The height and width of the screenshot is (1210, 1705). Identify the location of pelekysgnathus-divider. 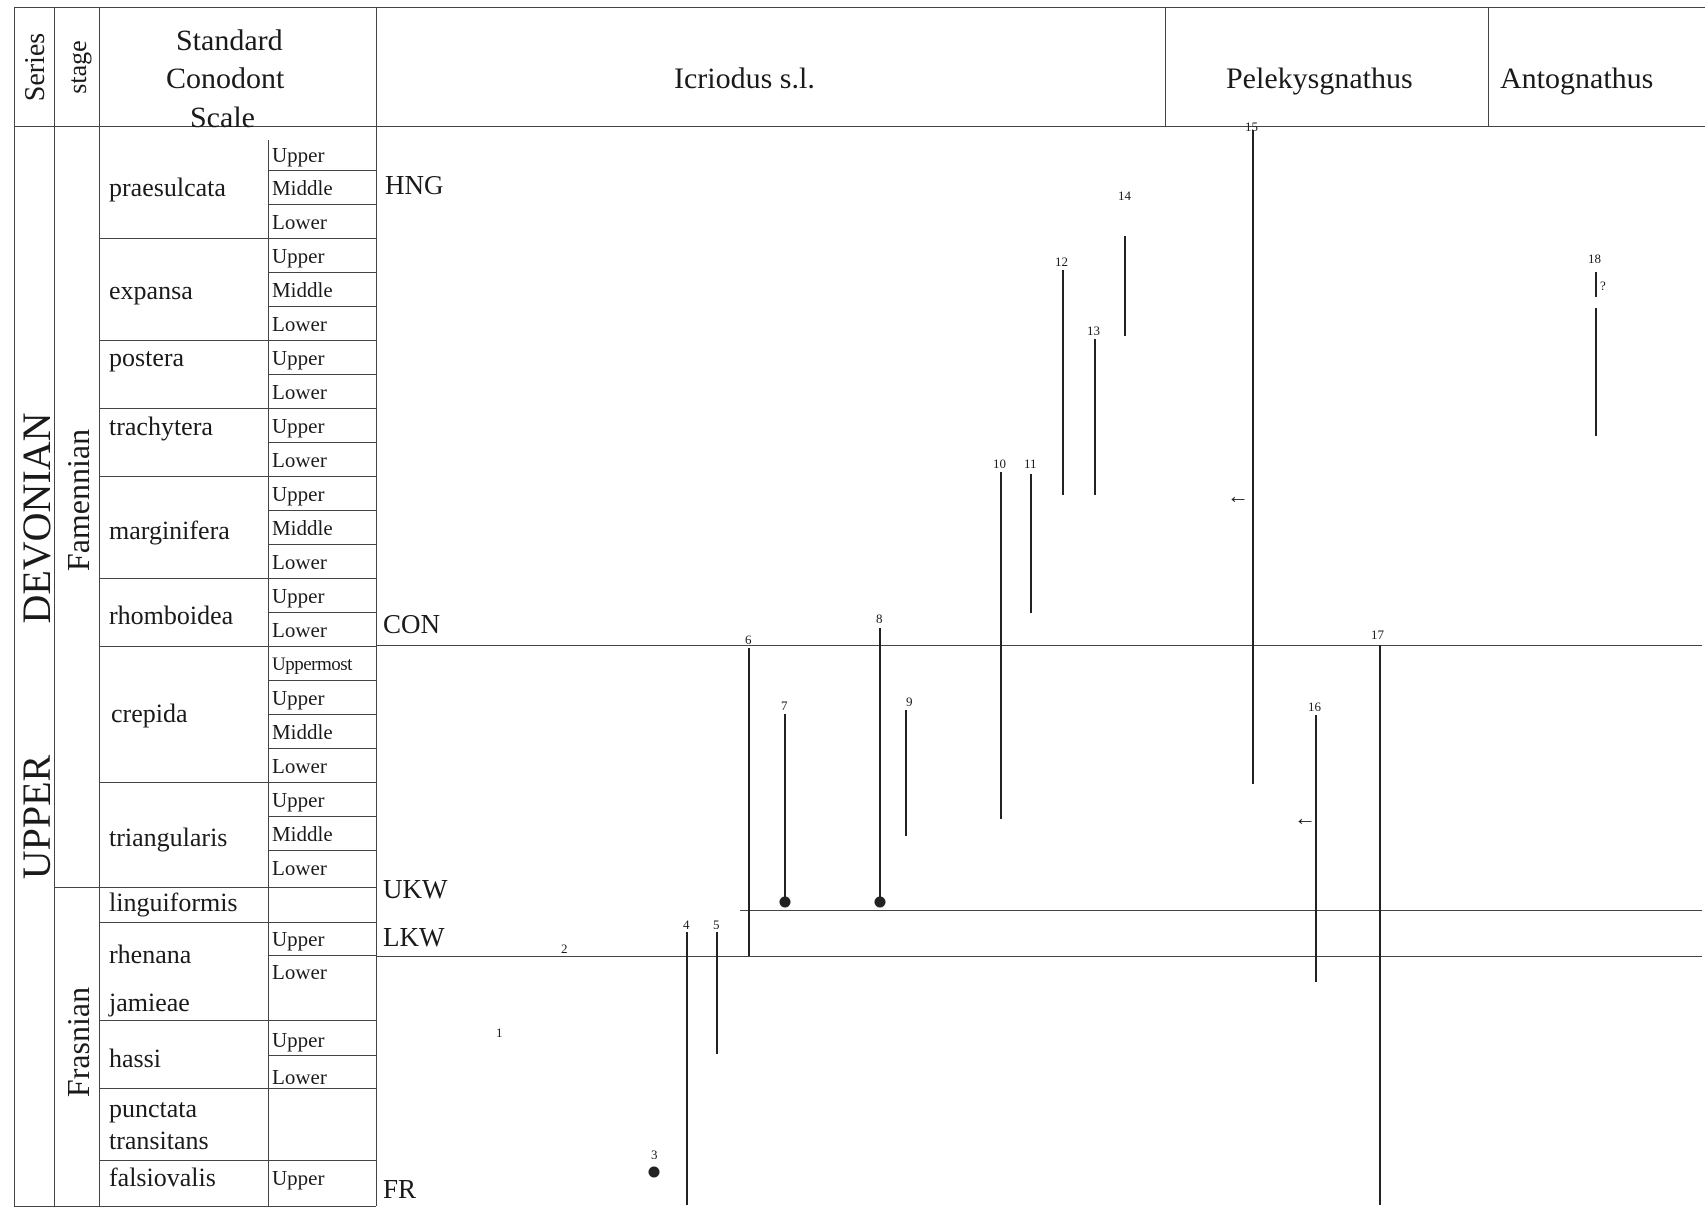
(1165, 66).